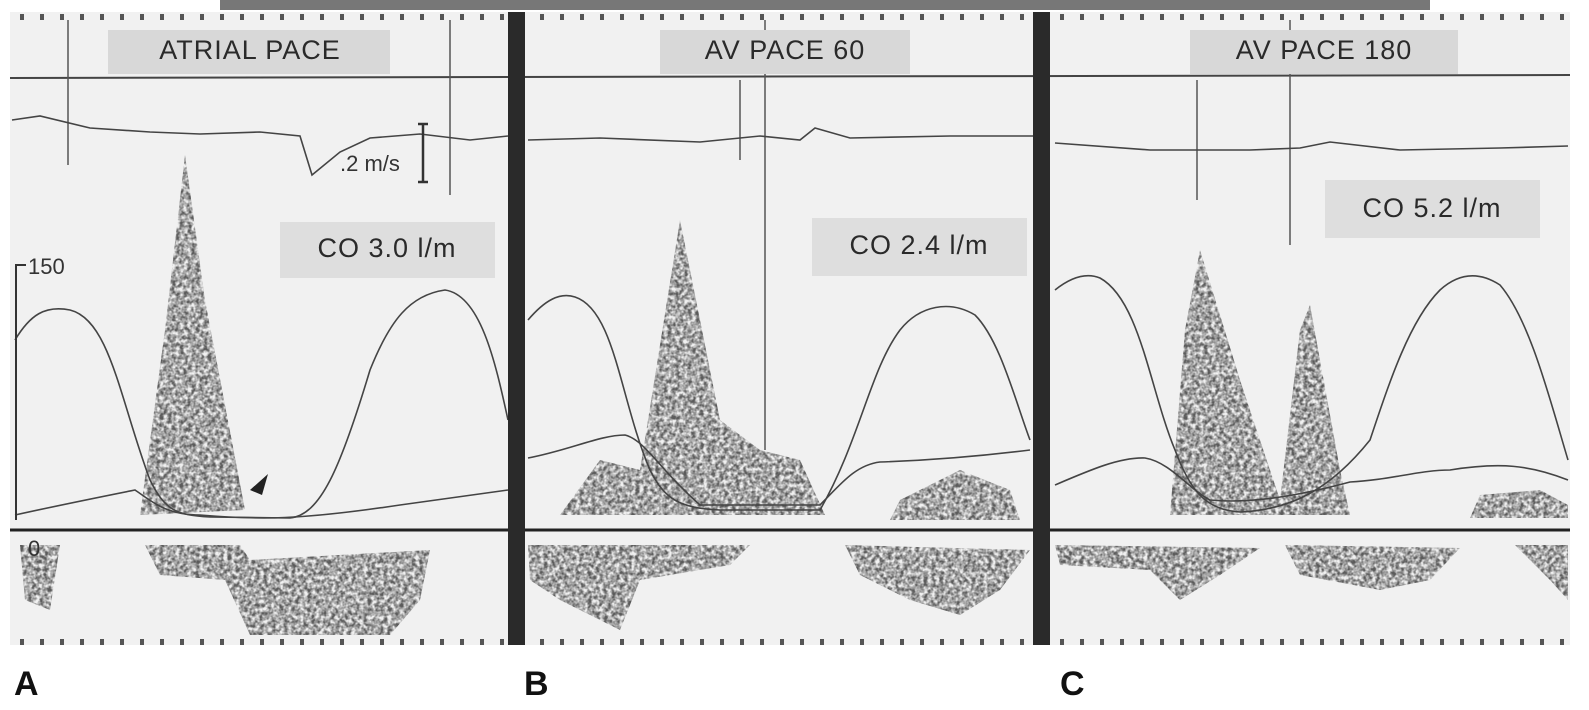  I want to click on panel-letter: C, so click(1072, 684).